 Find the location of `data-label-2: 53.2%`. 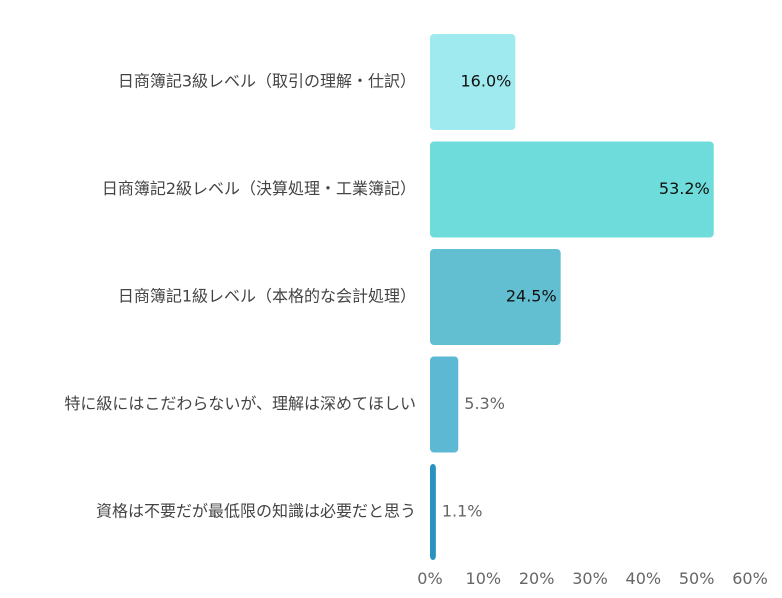

data-label-2: 53.2% is located at coordinates (684, 188).